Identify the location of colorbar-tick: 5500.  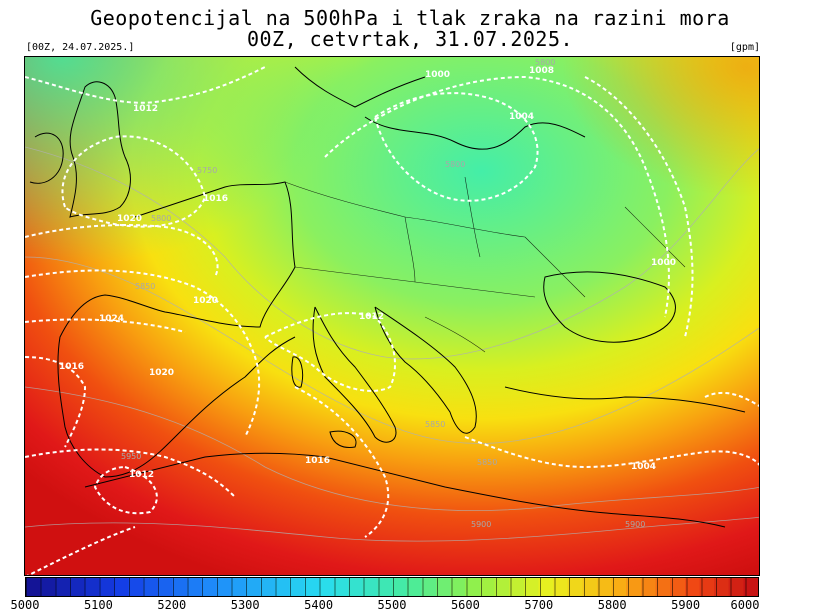
(392, 605).